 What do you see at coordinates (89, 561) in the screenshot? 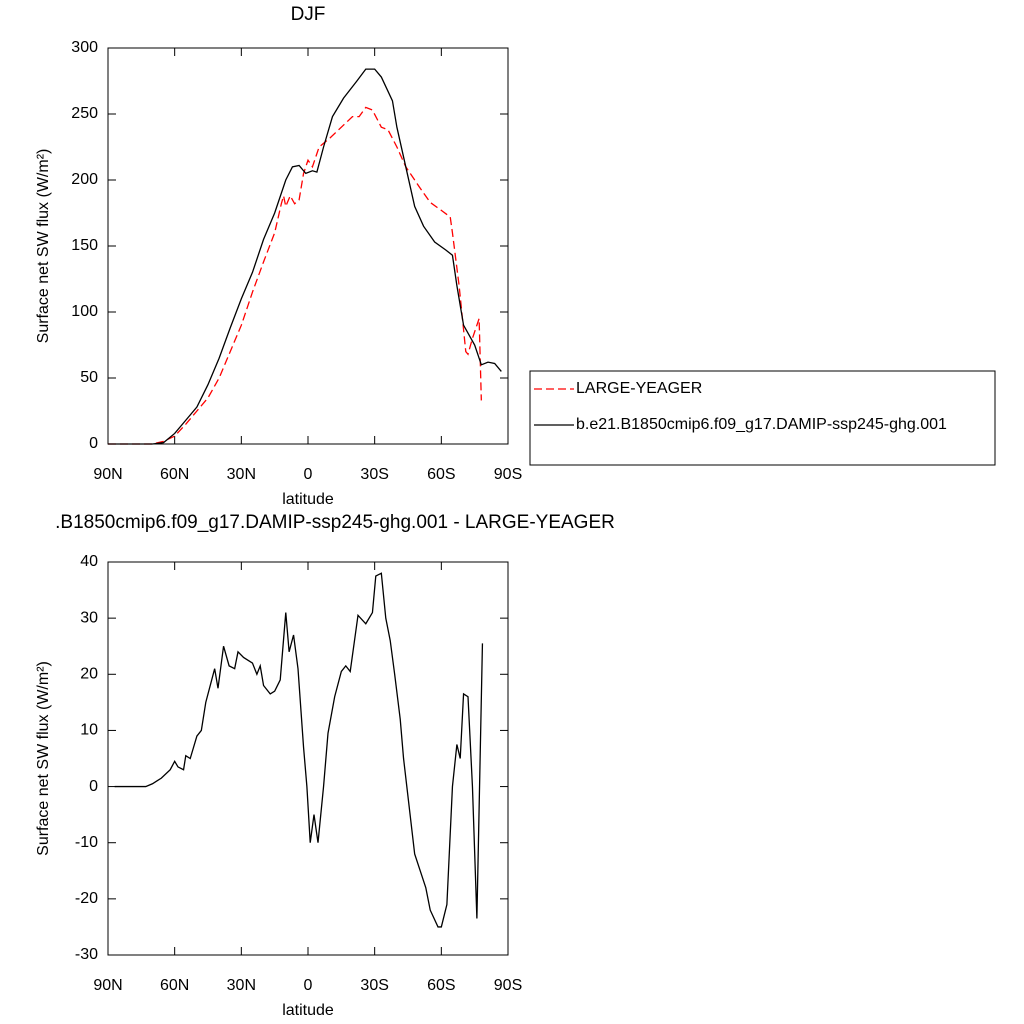
I see `y-tick-label: 40` at bounding box center [89, 561].